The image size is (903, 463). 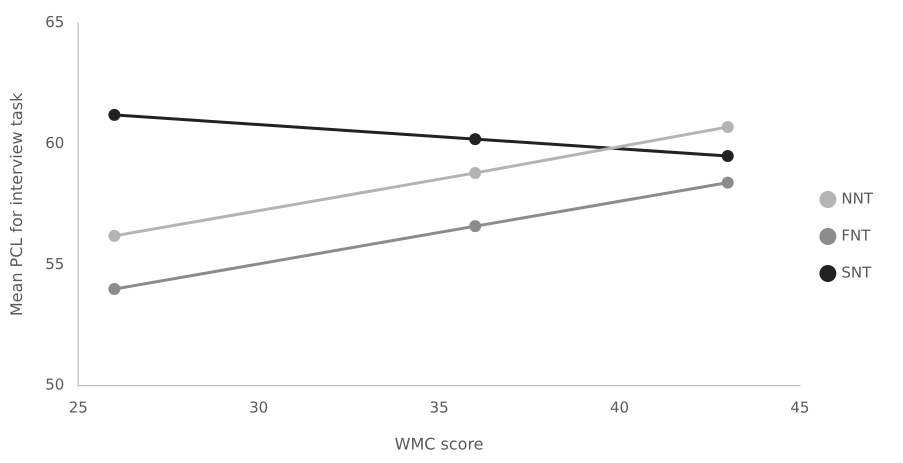 I want to click on legend-label: NNT, so click(x=857, y=198).